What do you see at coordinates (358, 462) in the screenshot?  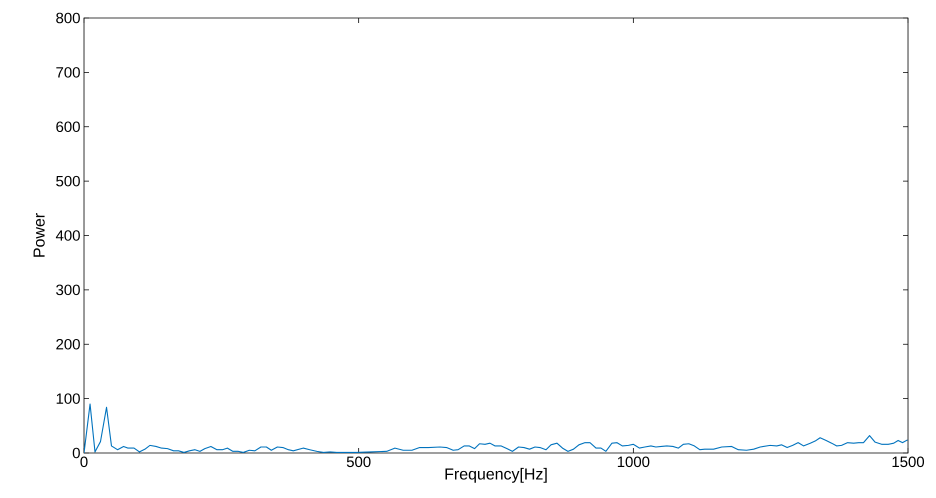 I see `x-tick-label: 500` at bounding box center [358, 462].